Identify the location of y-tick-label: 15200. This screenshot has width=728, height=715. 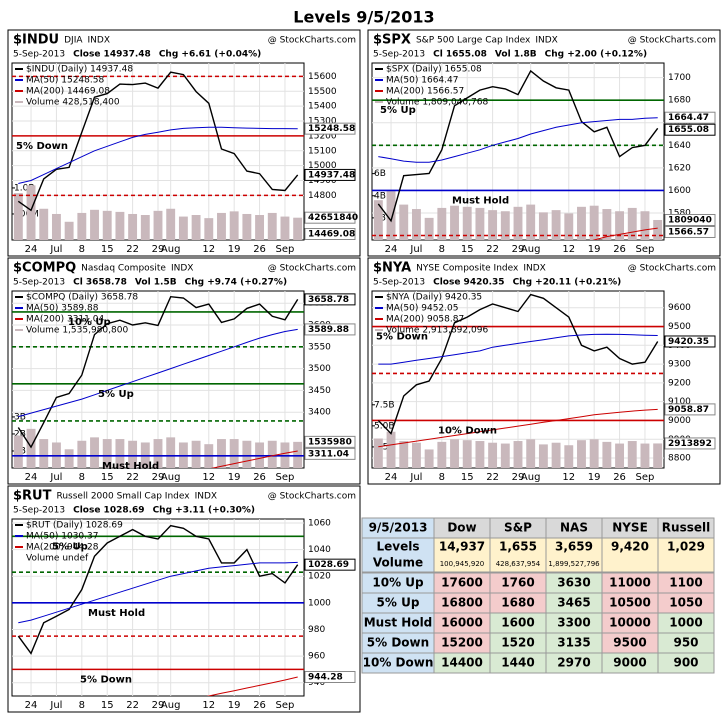
(322, 136).